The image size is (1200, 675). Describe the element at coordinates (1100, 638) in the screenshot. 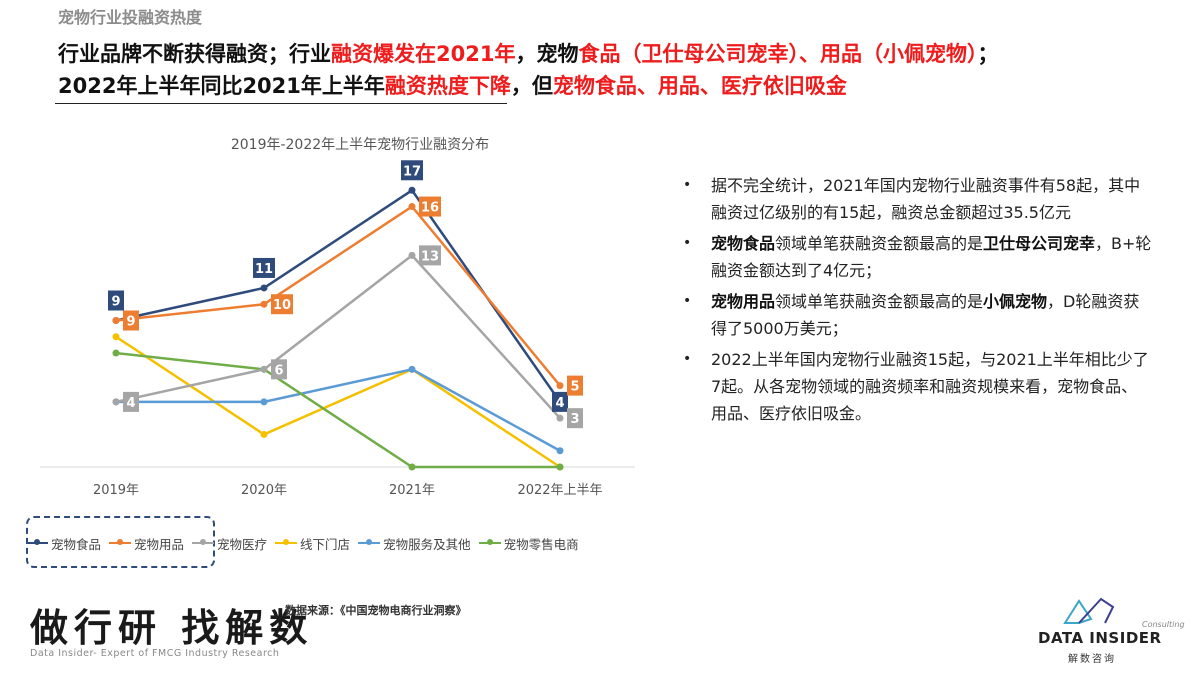

I see `logo-name: DATA INSIDER` at that location.